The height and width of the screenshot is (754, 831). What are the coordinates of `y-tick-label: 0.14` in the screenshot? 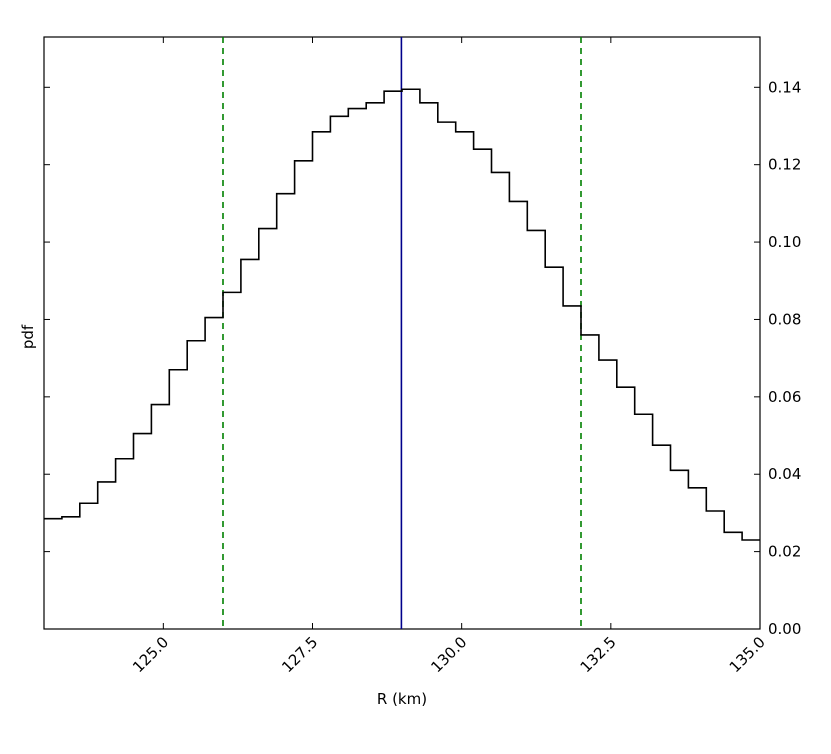 It's located at (784, 87).